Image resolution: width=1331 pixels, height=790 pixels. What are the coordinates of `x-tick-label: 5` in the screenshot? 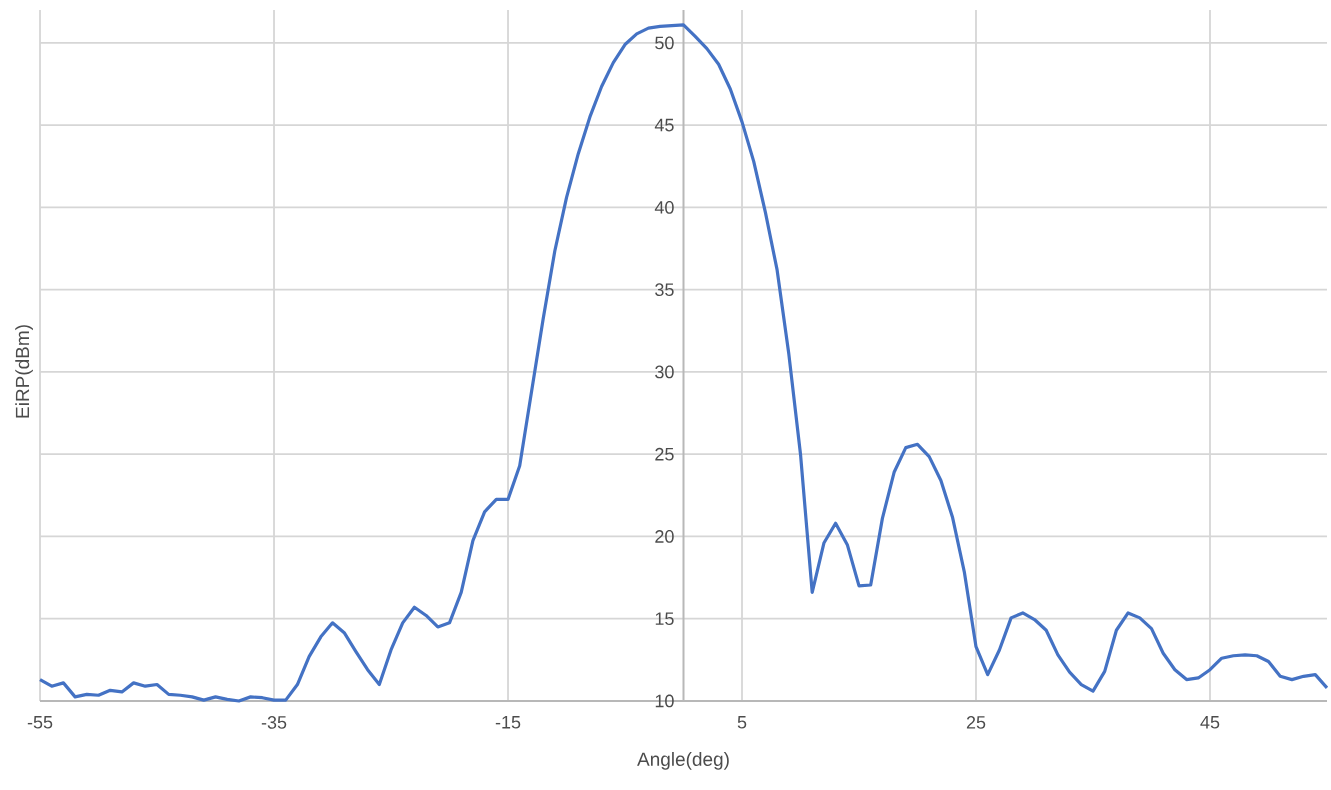 It's located at (742, 722).